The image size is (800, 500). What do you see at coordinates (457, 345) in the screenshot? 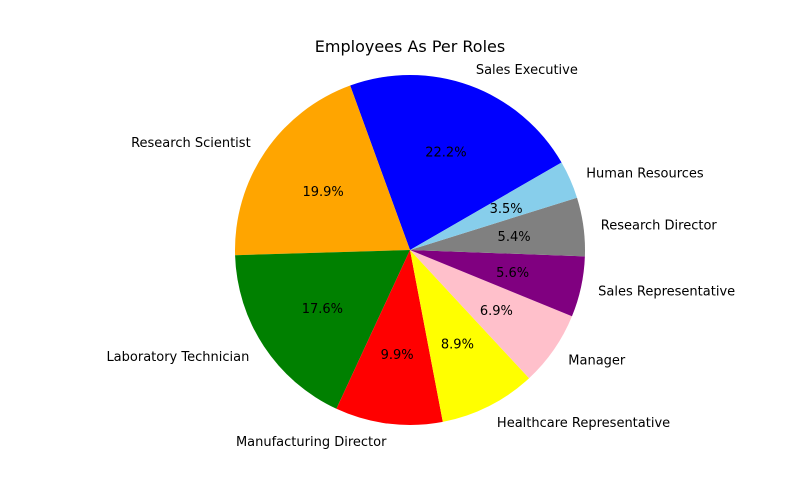
I see `pie-percent-label-4: 8.9%` at bounding box center [457, 345].